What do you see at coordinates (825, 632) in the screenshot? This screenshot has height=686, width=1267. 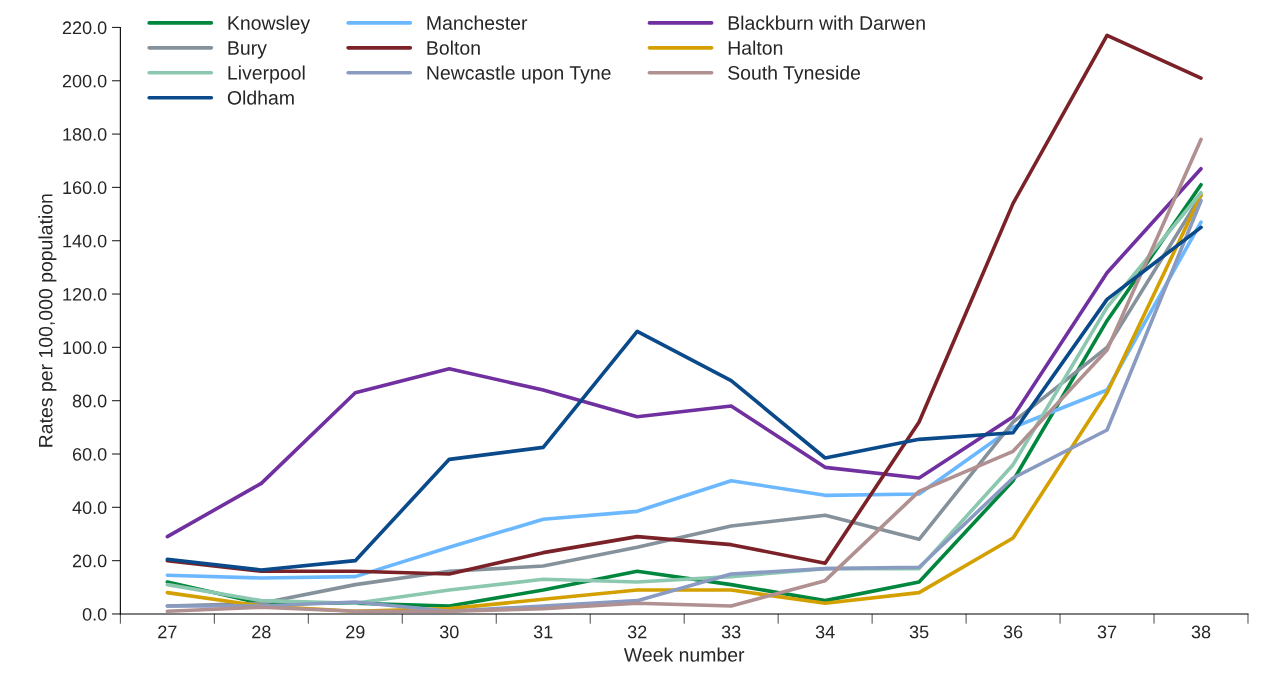 I see `x-tick-label: 34` at bounding box center [825, 632].